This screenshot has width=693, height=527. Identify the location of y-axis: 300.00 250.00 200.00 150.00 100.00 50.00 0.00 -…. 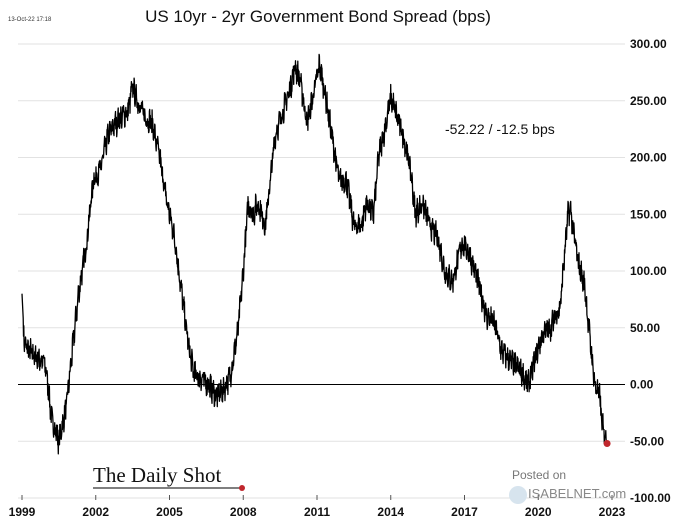
(650, 271).